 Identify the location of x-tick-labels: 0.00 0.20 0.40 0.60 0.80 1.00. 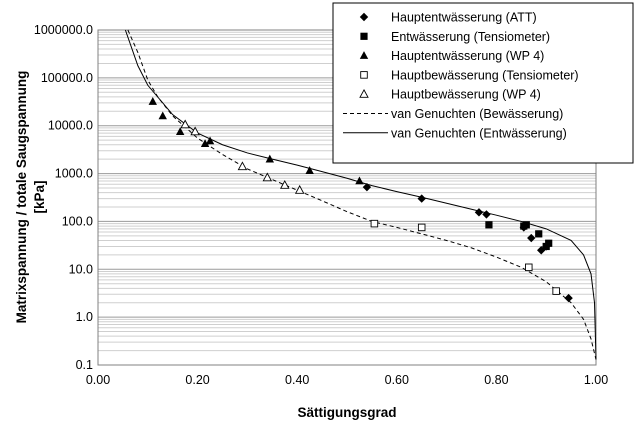
(347, 380).